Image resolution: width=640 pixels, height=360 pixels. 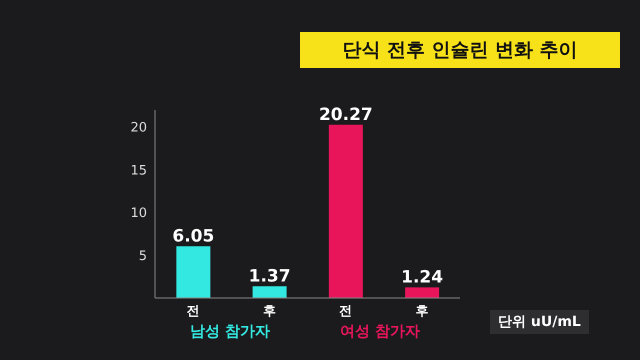 I want to click on data-label: 1.24, so click(x=422, y=277).